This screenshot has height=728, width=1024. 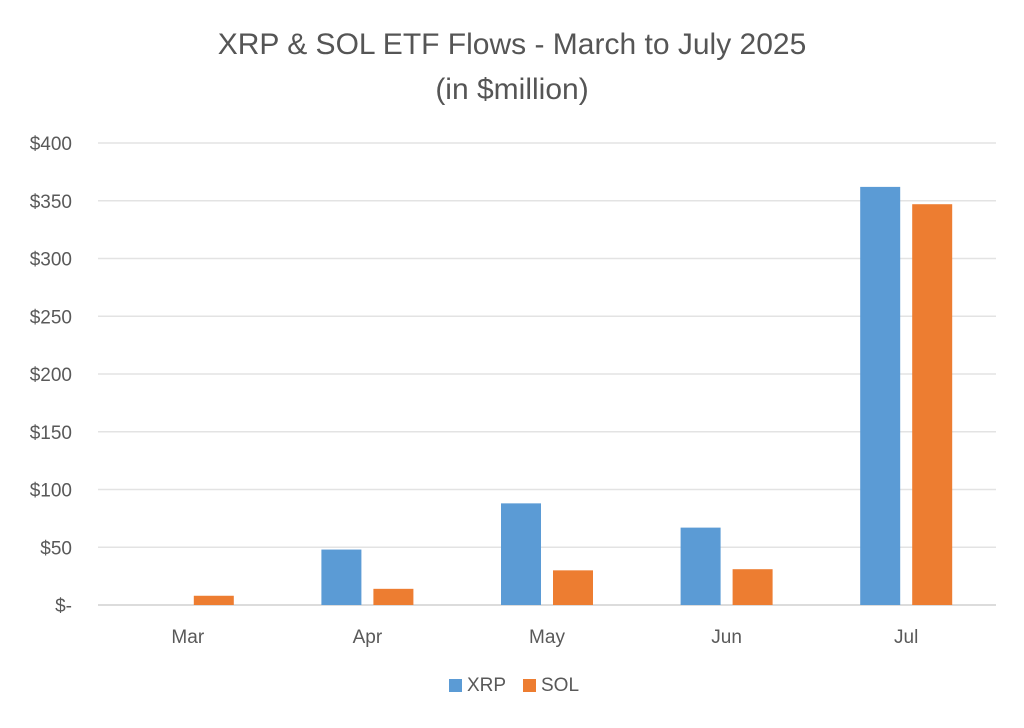 I want to click on y-tick-label: $400, so click(x=51, y=144).